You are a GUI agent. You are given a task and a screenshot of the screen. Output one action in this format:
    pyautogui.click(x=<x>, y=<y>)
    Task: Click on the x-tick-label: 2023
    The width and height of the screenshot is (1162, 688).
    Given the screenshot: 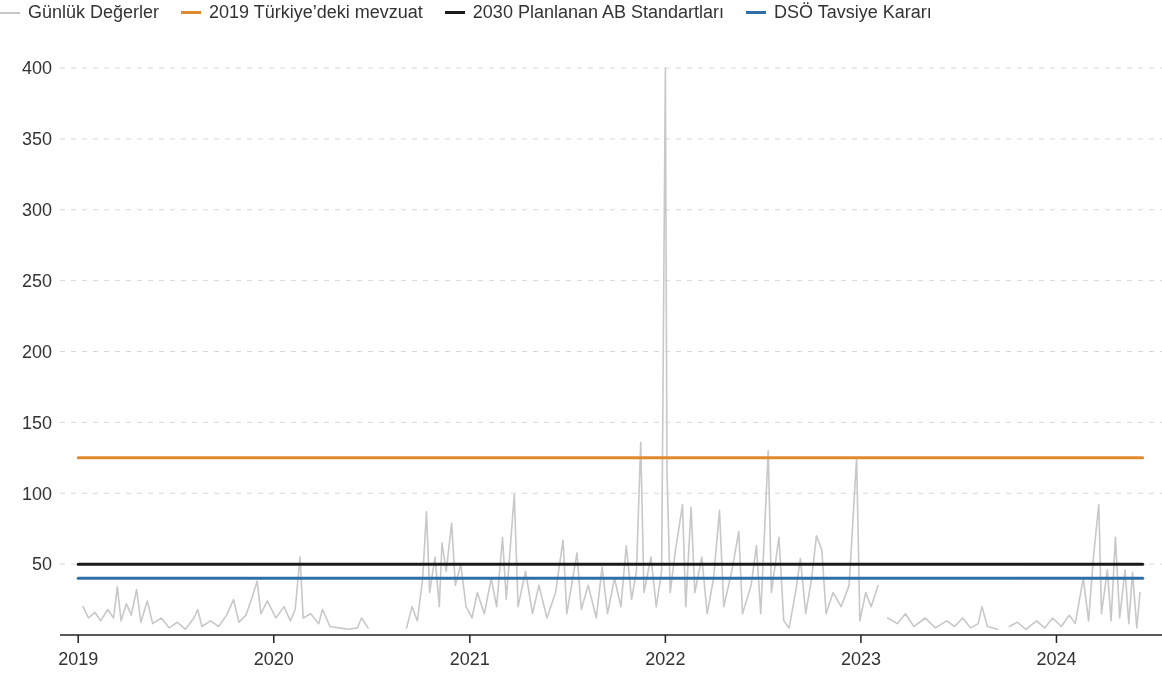 What is the action you would take?
    pyautogui.click(x=860, y=659)
    